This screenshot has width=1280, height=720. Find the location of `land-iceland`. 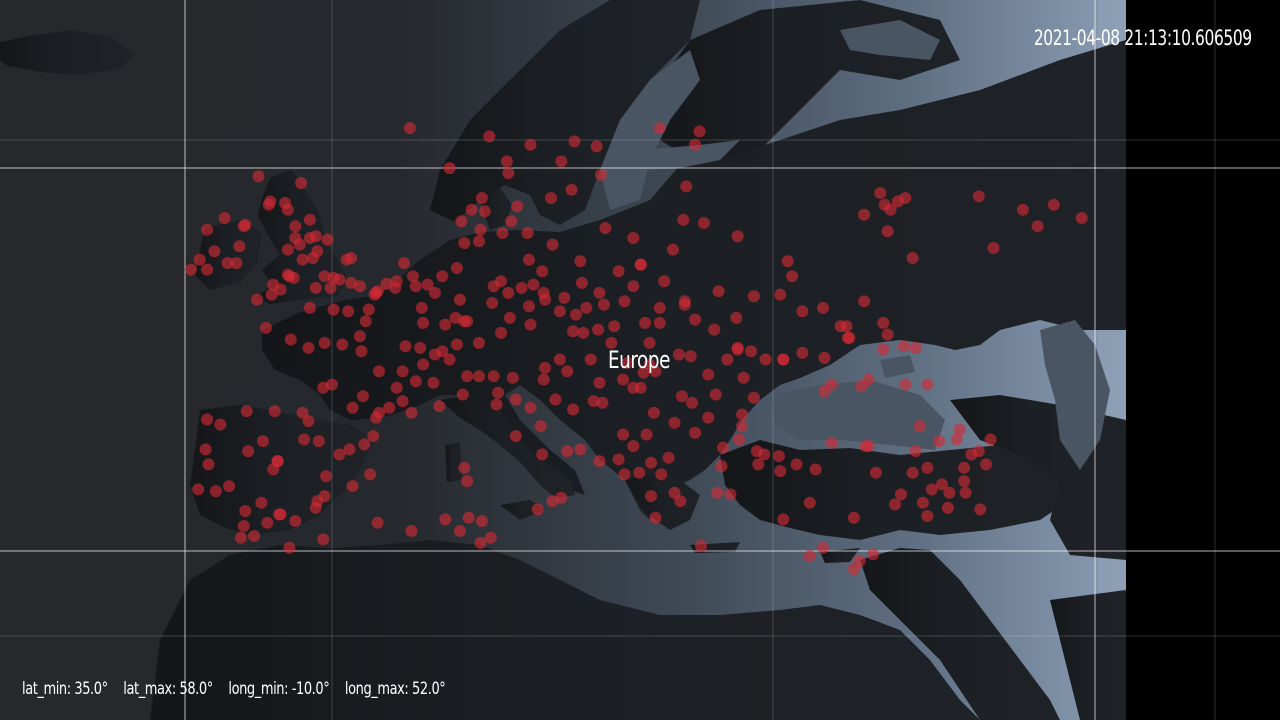

land-iceland is located at coordinates (67, 52).